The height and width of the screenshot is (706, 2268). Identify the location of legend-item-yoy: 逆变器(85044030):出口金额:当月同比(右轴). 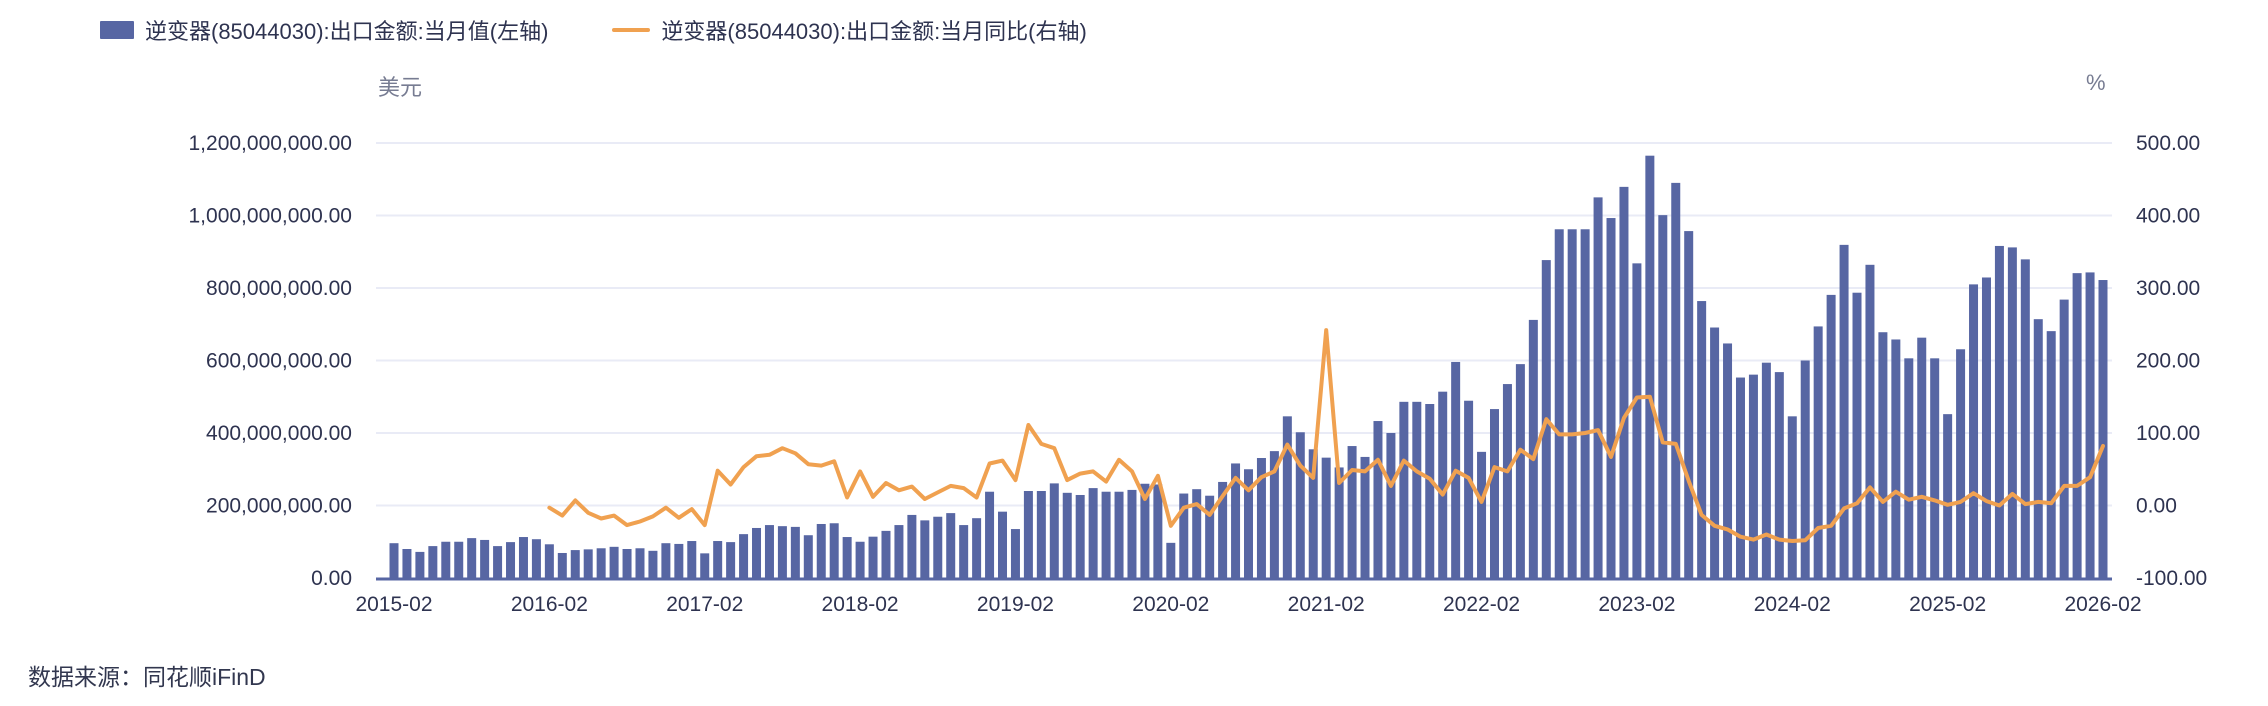
(849, 30).